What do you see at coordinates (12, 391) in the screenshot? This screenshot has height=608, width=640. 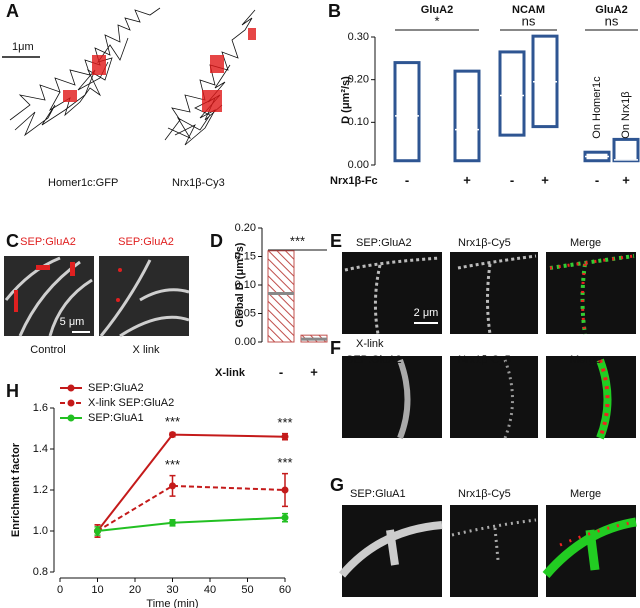 I see `panel-label: H` at bounding box center [12, 391].